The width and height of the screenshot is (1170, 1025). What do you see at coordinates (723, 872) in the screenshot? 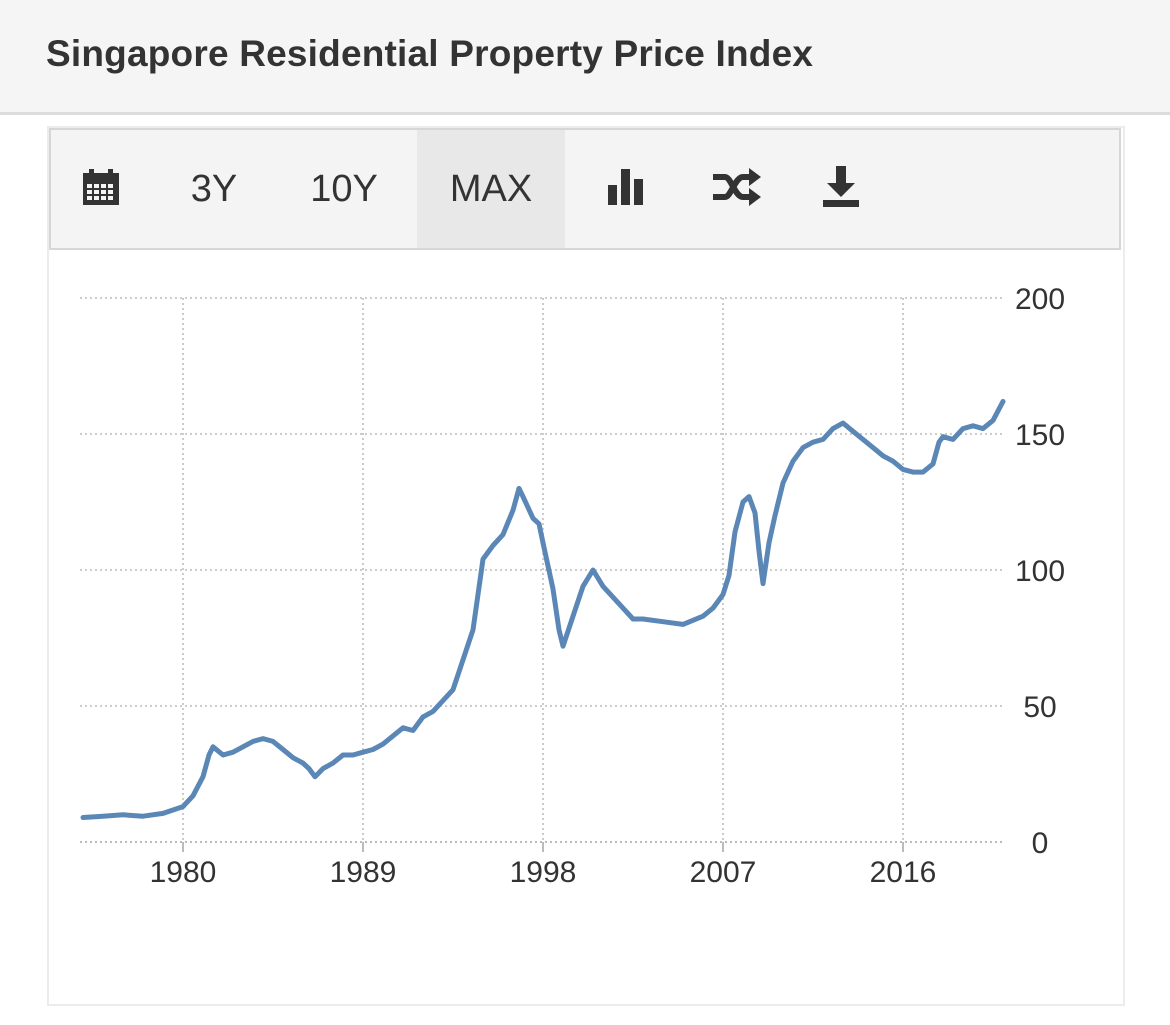
I see `x-tick-label: 2007` at bounding box center [723, 872].